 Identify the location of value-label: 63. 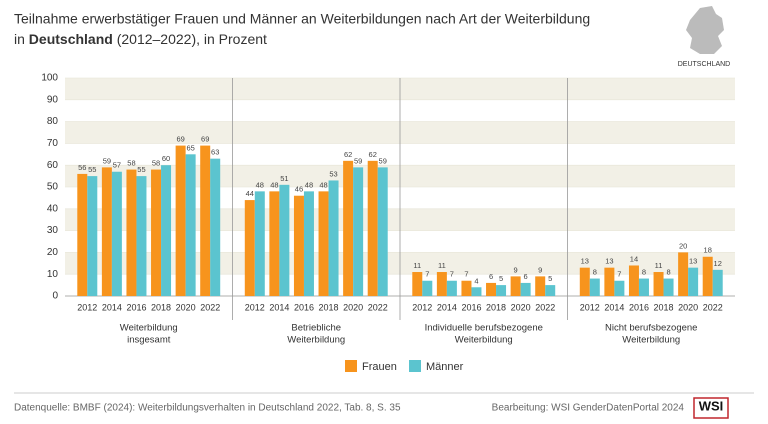
(215, 152).